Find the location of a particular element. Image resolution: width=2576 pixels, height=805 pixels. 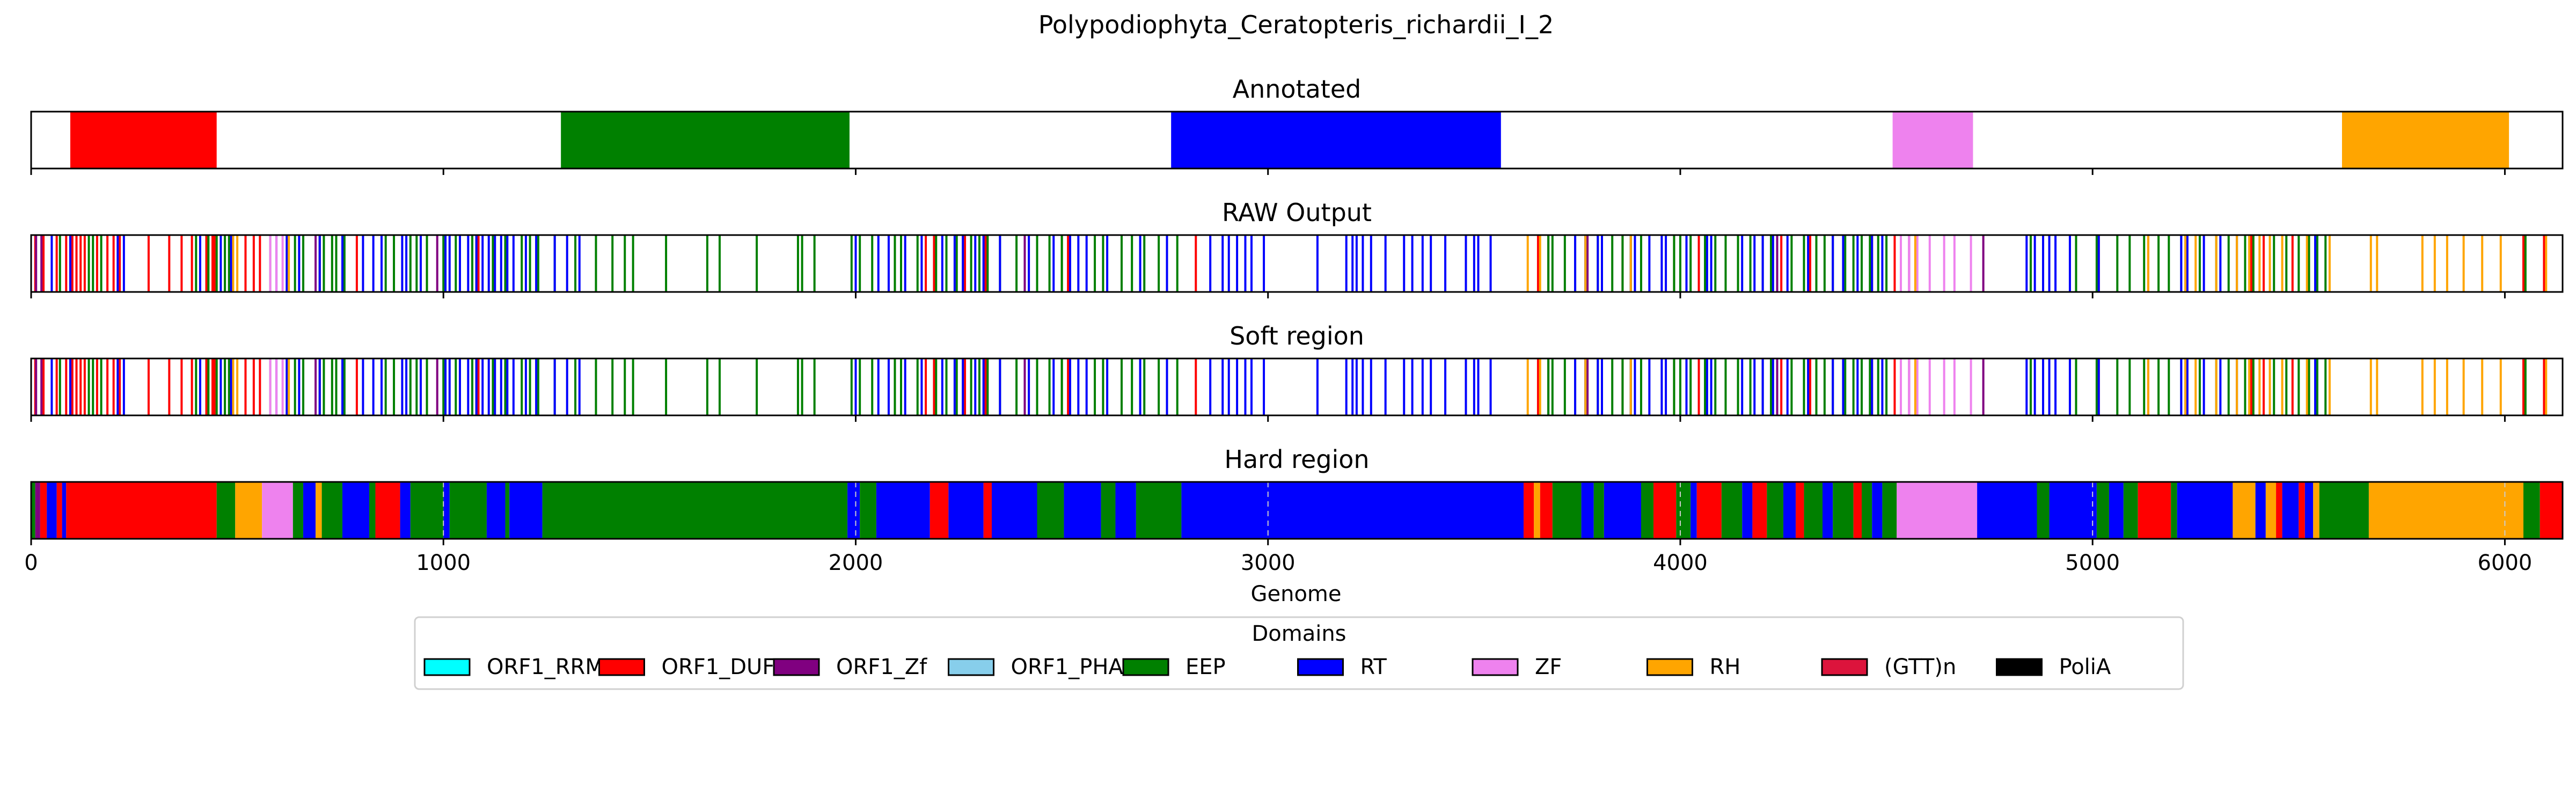

legend-entry: ORF1_Zf is located at coordinates (850, 667).